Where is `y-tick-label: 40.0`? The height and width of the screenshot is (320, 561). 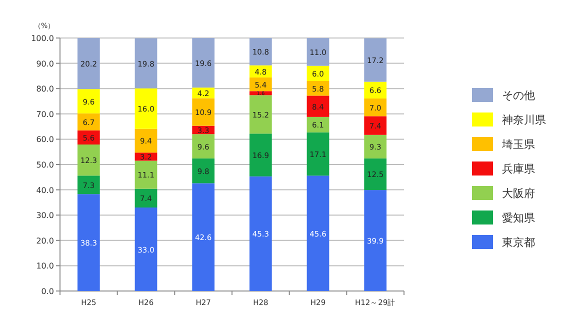 y-tick-label: 40.0 is located at coordinates (45, 190).